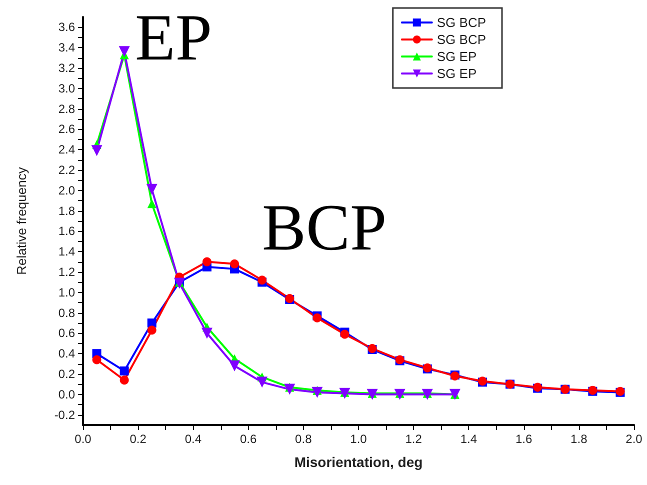 The width and height of the screenshot is (647, 485). Describe the element at coordinates (634, 439) in the screenshot. I see `x-tick-label: 2.0` at that location.